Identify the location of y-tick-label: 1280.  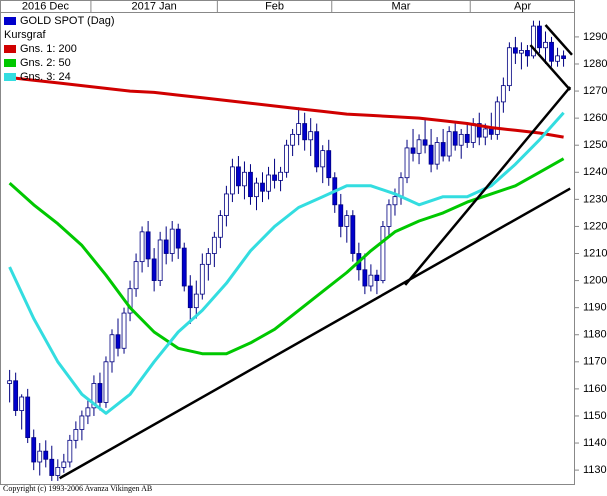
(595, 64).